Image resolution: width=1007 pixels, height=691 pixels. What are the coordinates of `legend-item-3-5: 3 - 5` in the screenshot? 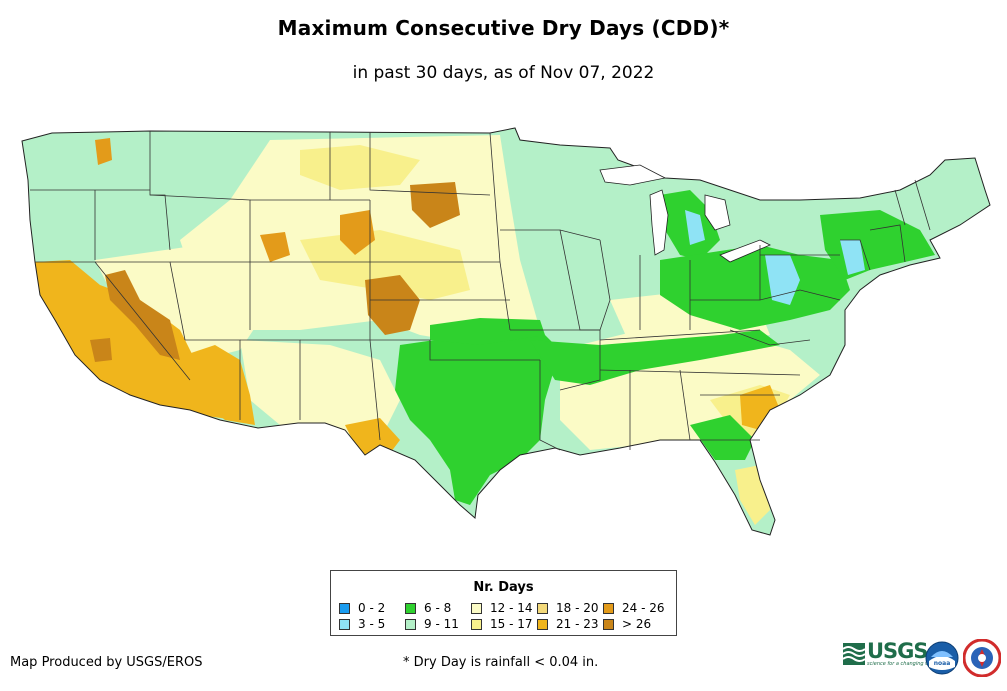 It's located at (362, 624).